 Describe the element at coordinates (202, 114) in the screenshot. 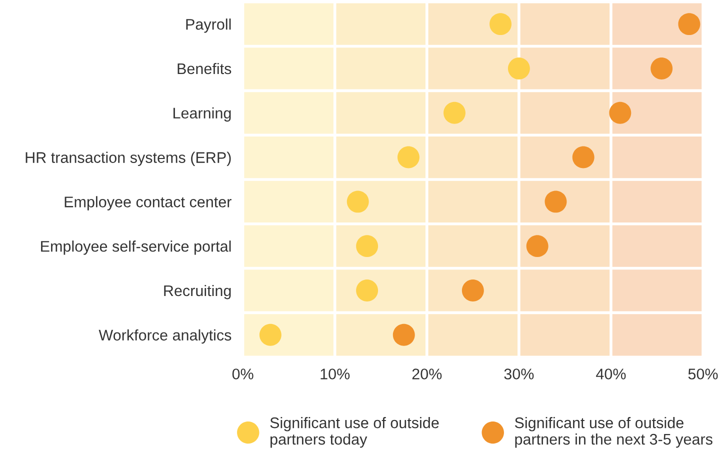

I see `y-tick-label: Learning` at that location.